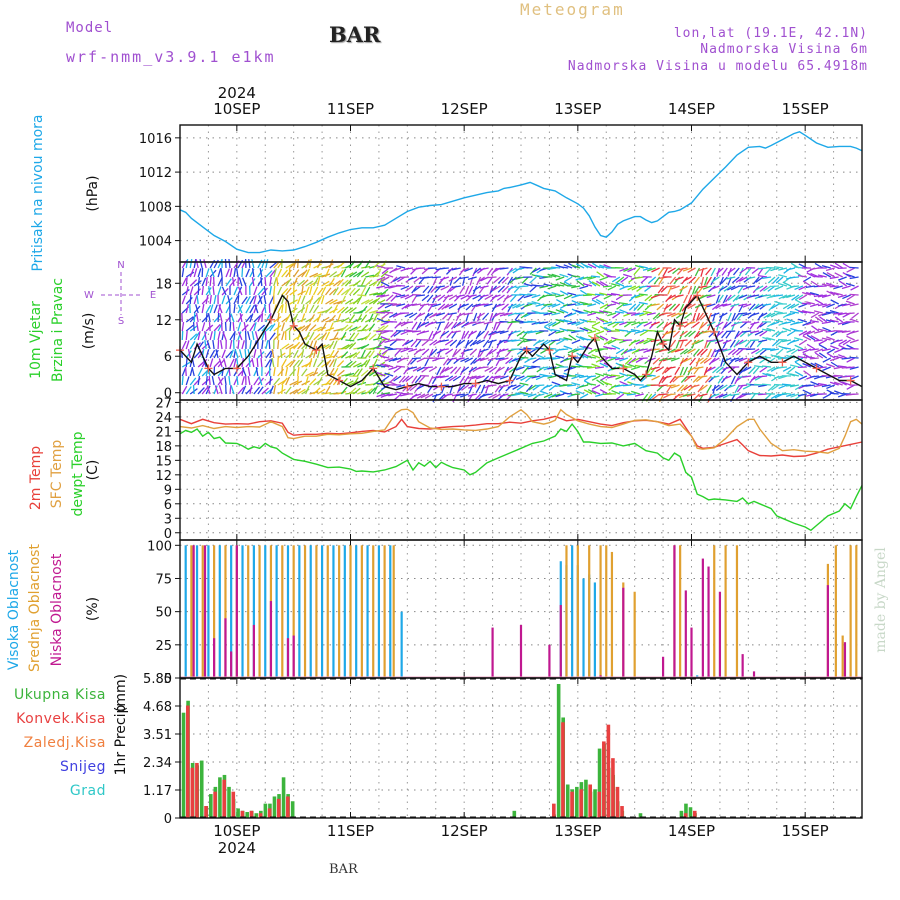 This screenshot has height=900, width=900. Describe the element at coordinates (93, 470) in the screenshot. I see `unit-label-temps: (C)` at that location.